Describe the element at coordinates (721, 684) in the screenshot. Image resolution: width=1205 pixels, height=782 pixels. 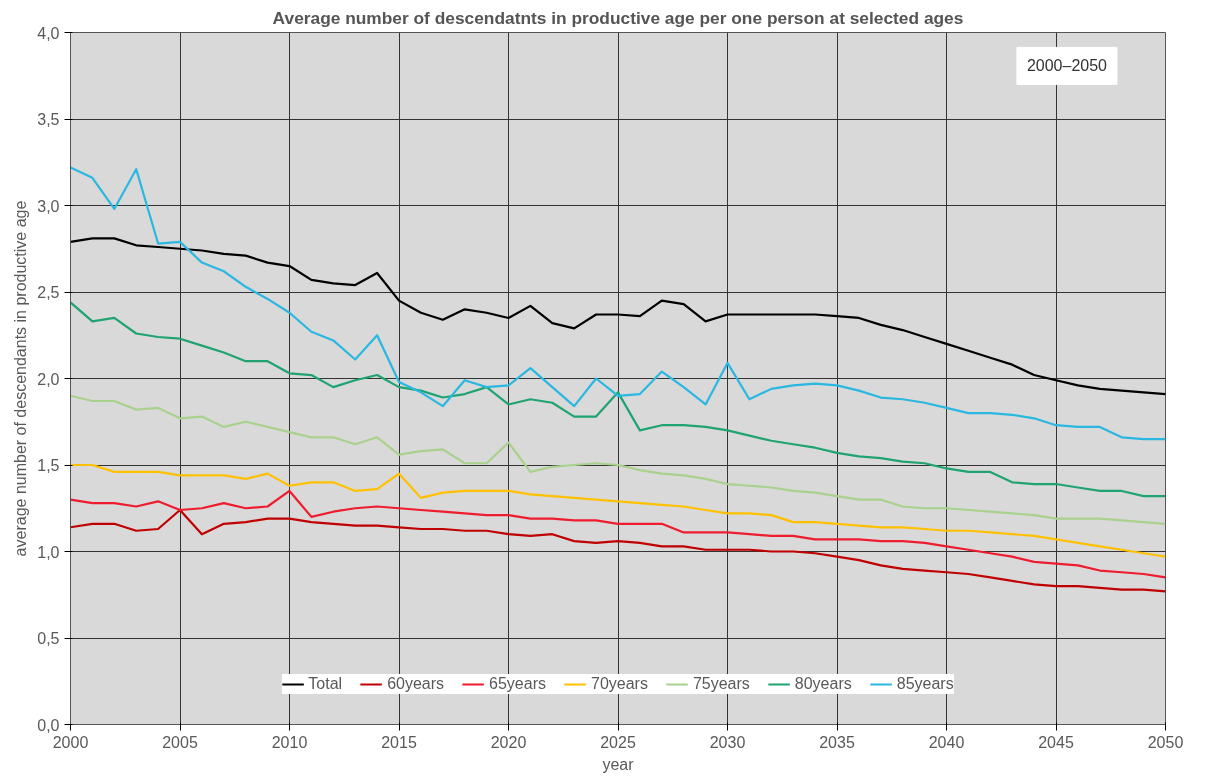
I see `legend-label: 75years` at that location.